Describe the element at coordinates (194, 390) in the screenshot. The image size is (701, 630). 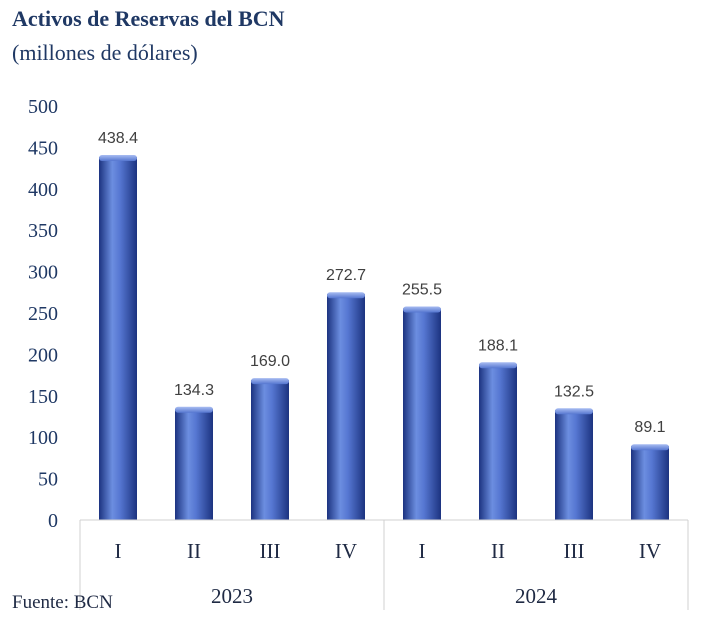
I see `data-label: 134.3` at that location.